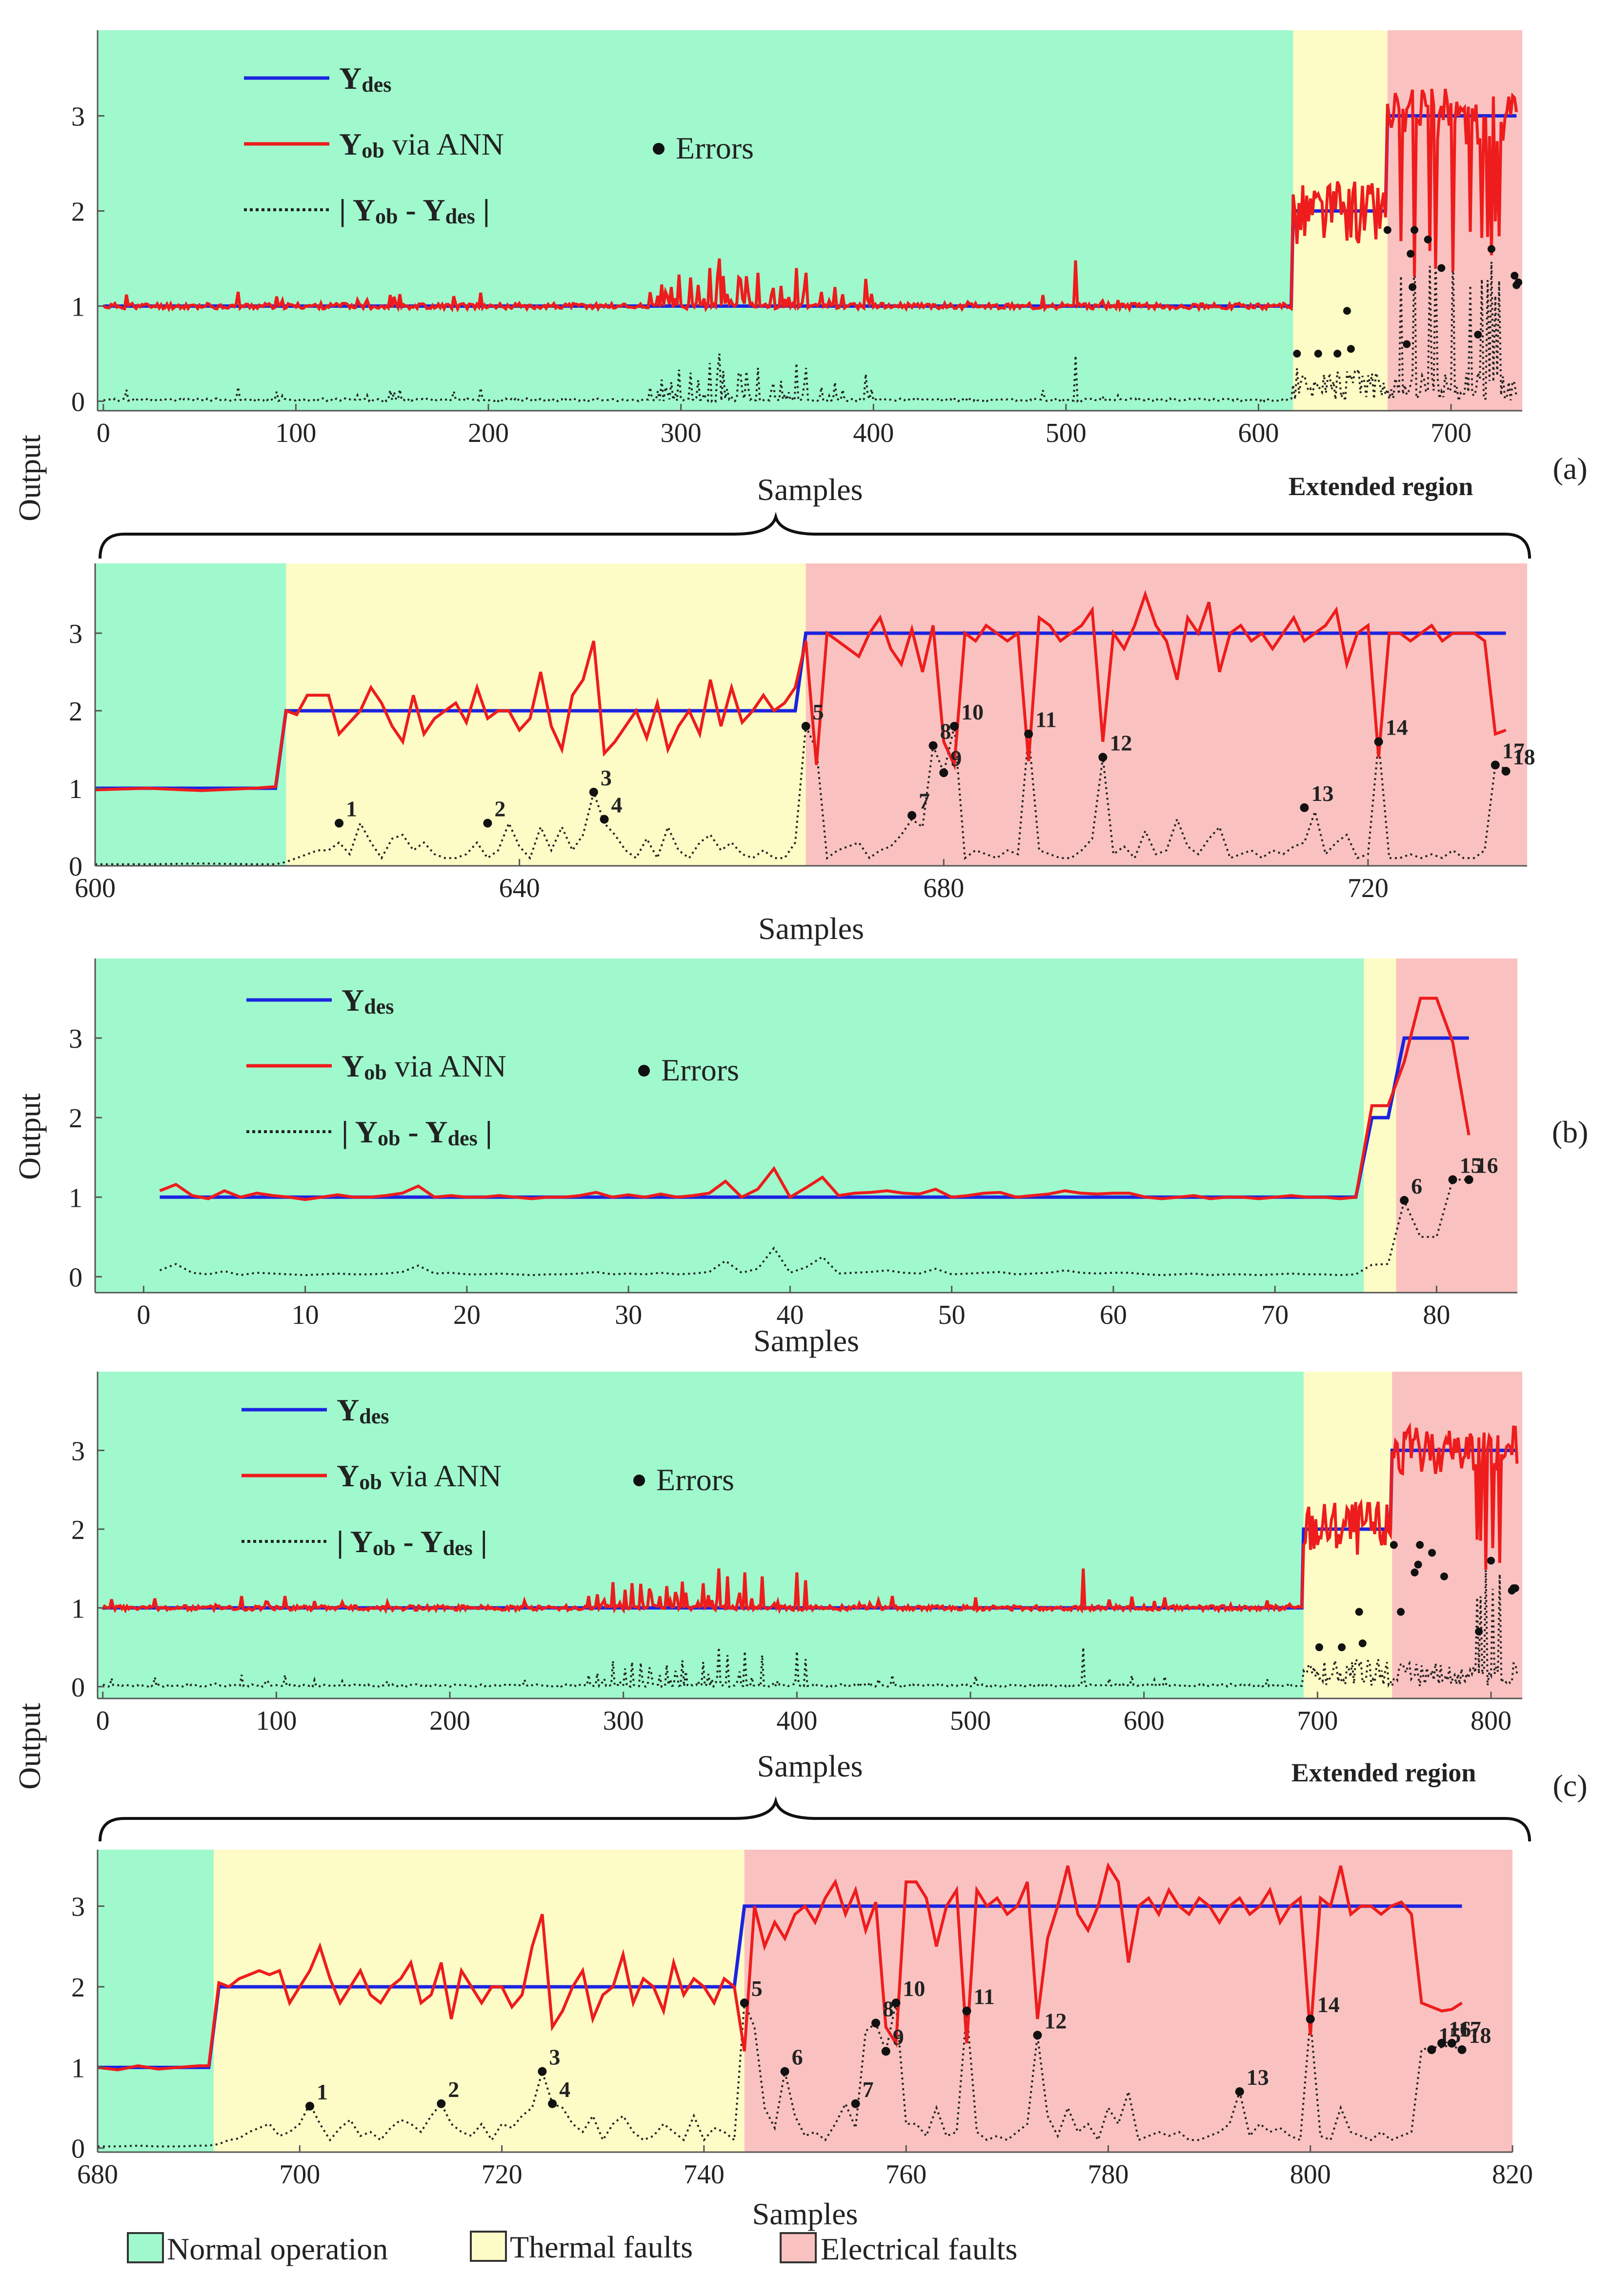  I want to click on legend-text-abs: | Yob - Ydes |, so click(417, 1132).